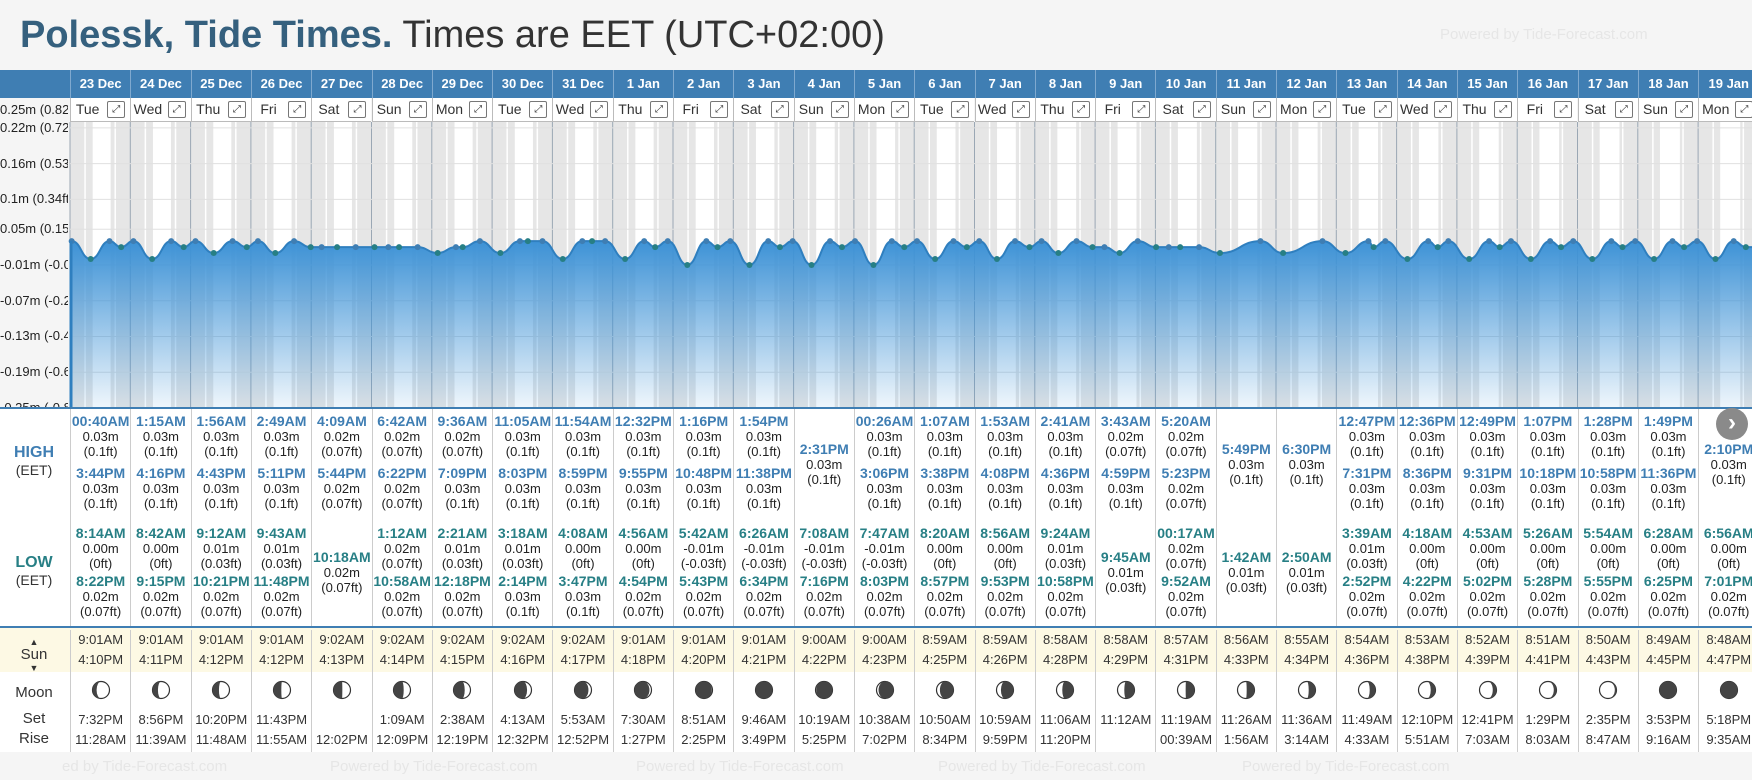 Image resolution: width=1752 pixels, height=780 pixels. Describe the element at coordinates (523, 659) in the screenshot. I see `sunset-time: 4:16PM` at that location.